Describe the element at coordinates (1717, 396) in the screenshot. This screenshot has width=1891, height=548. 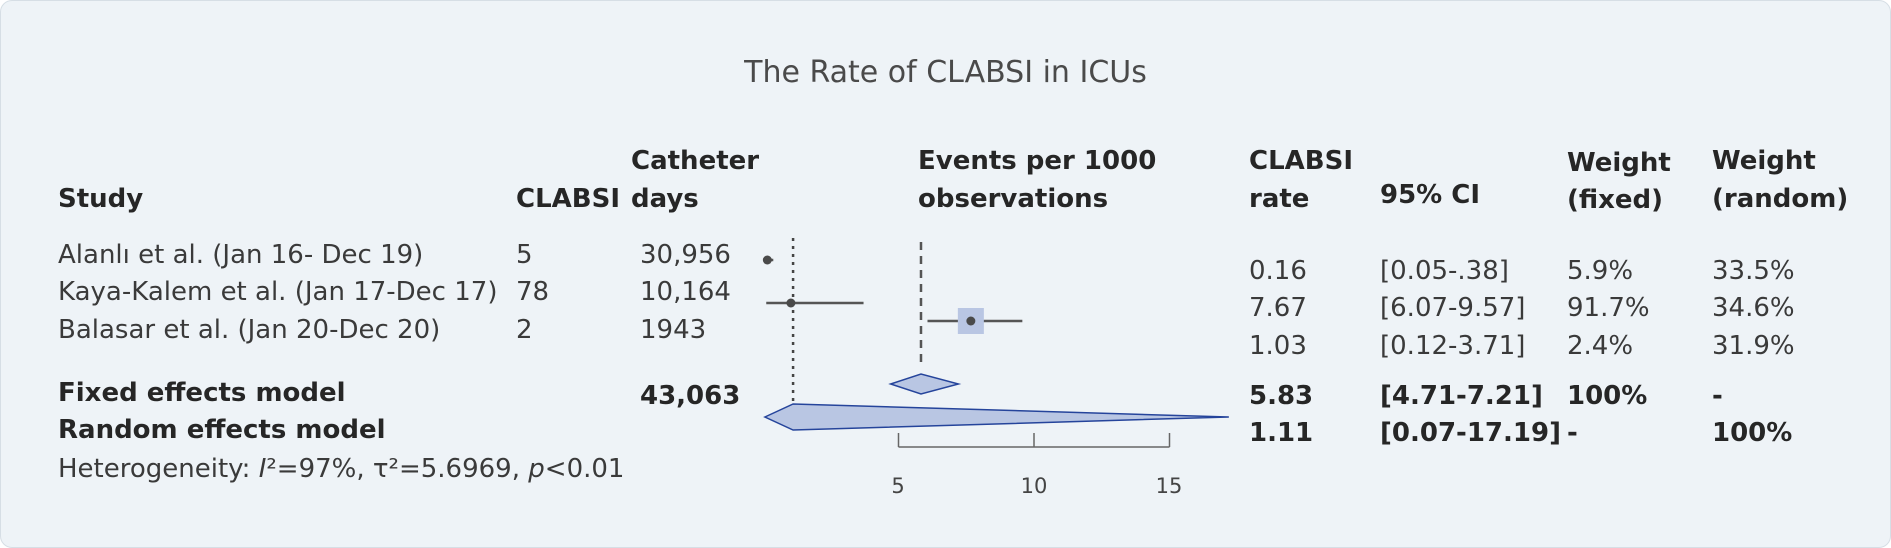
I see `fixed-weight-random: -` at that location.